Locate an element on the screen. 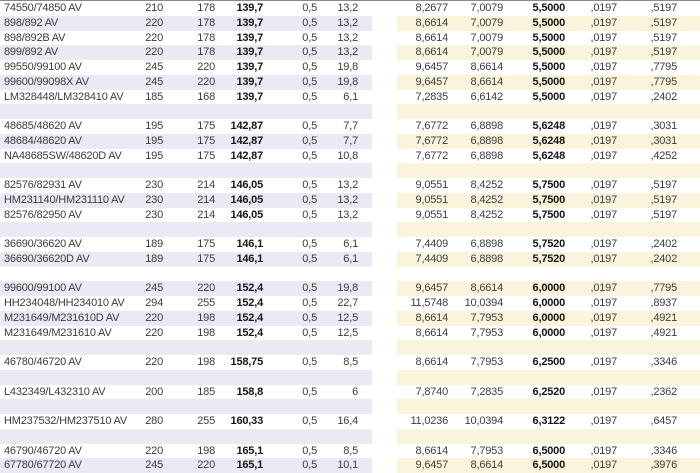 This screenshot has width=700, height=473. value-cell: 6,0000 is located at coordinates (549, 317).